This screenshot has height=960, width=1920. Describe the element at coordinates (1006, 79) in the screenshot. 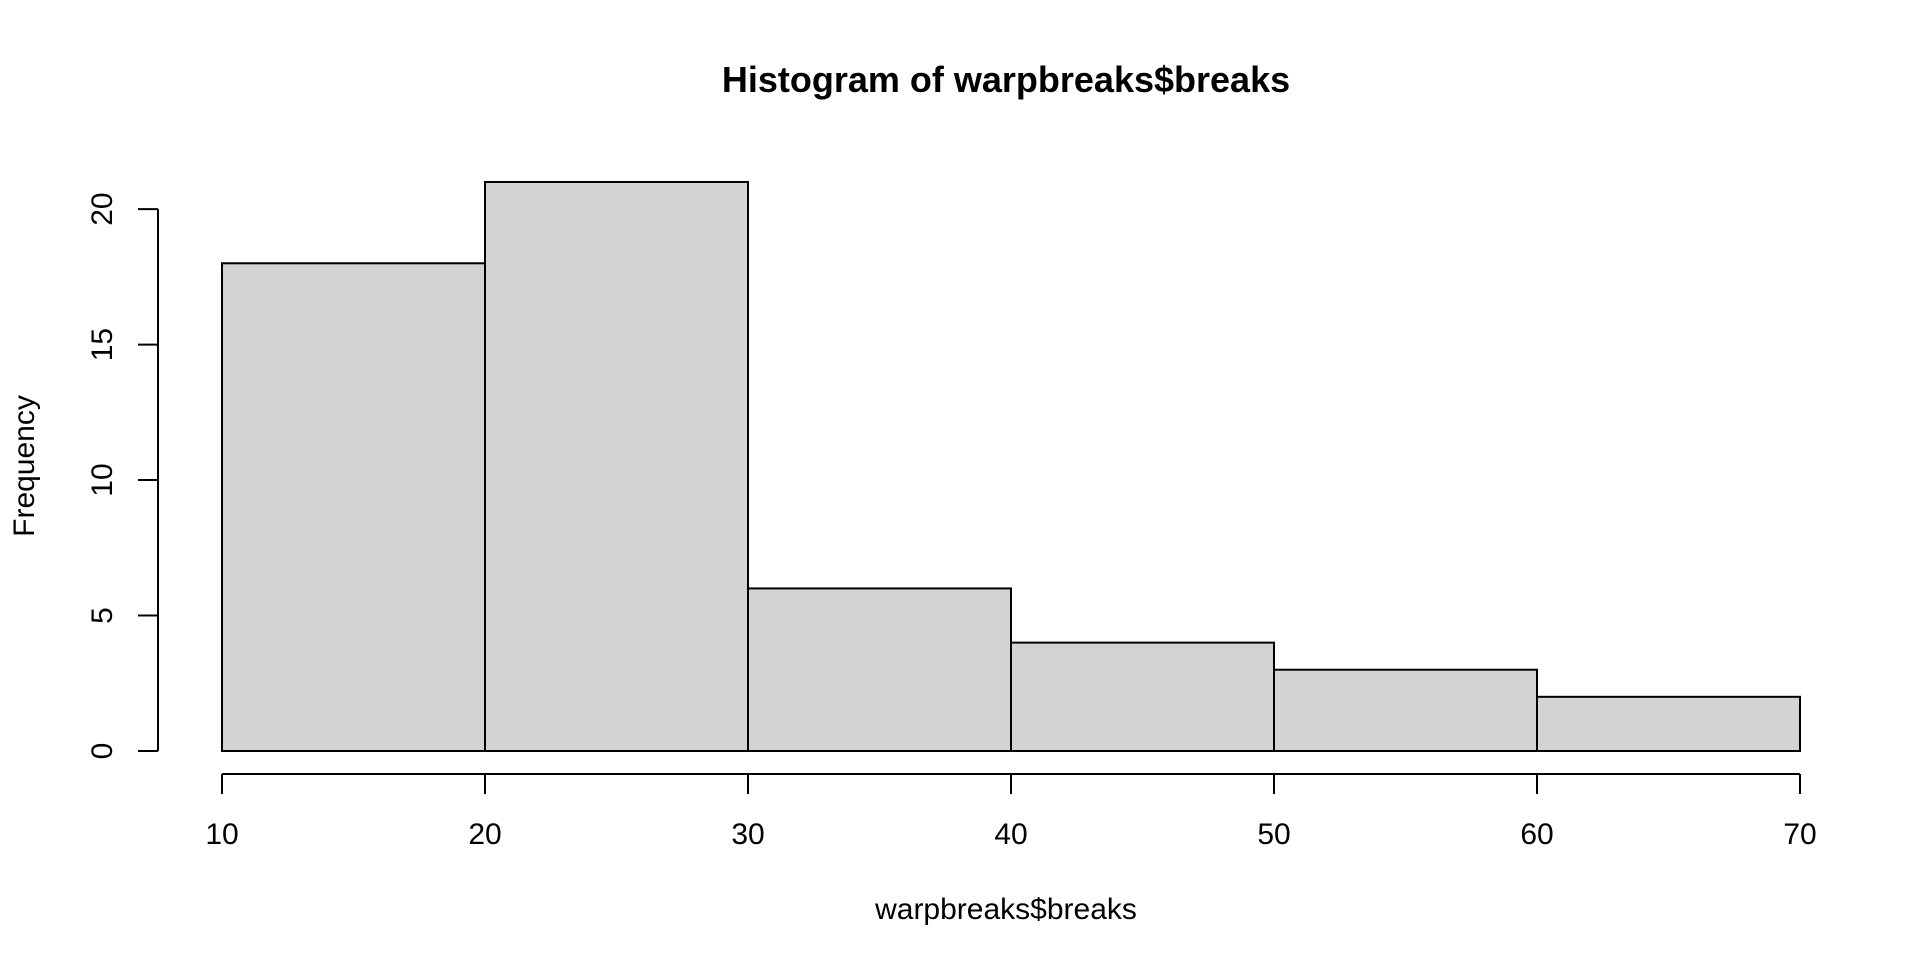

I see `chart-title: Histogram of warpbreaks$breaks` at that location.